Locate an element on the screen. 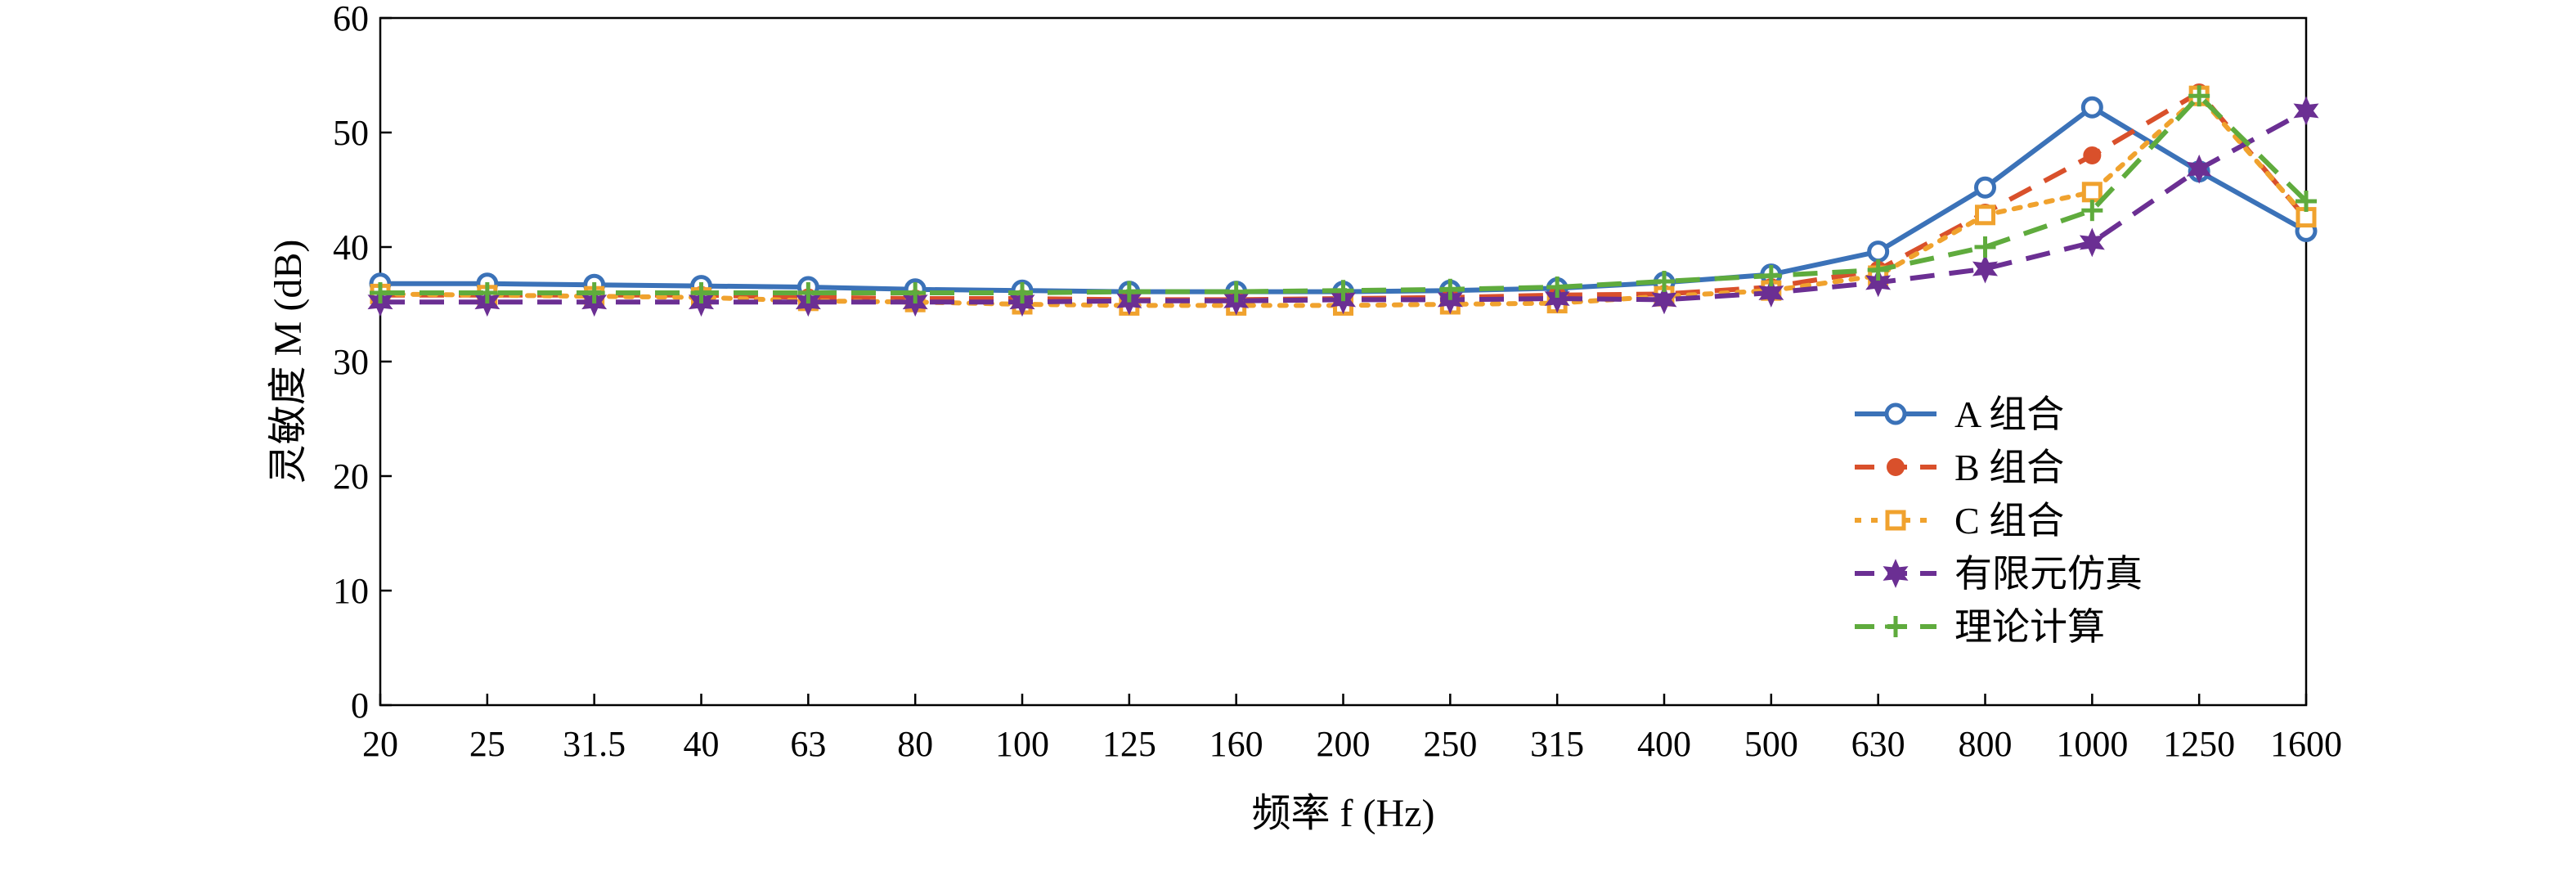 The image size is (2576, 872). legend-item: C 组合 is located at coordinates (1960, 521).